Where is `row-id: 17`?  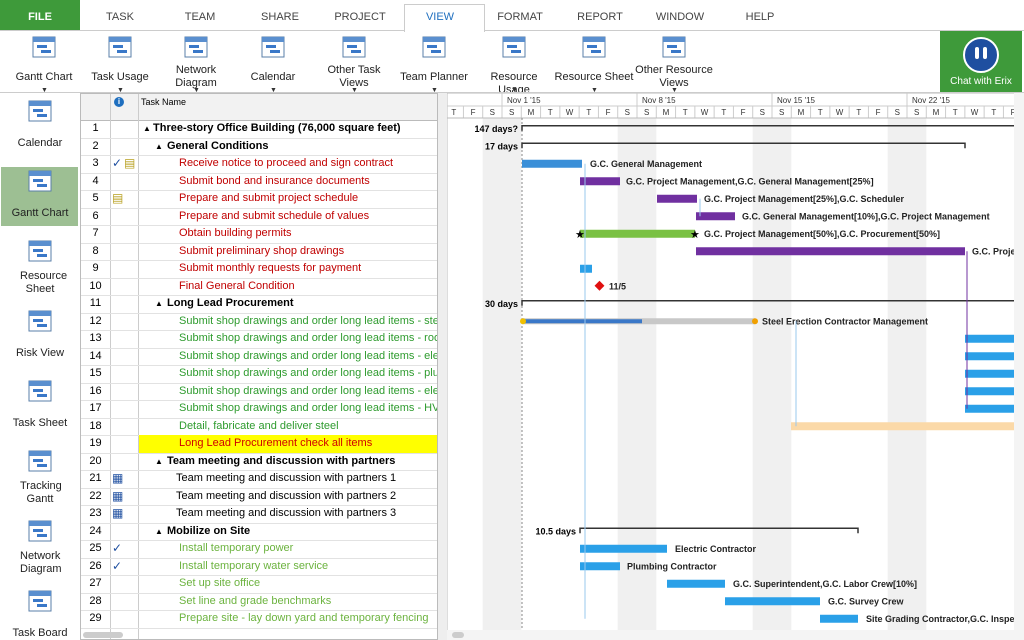 row-id: 17 is located at coordinates (95, 408).